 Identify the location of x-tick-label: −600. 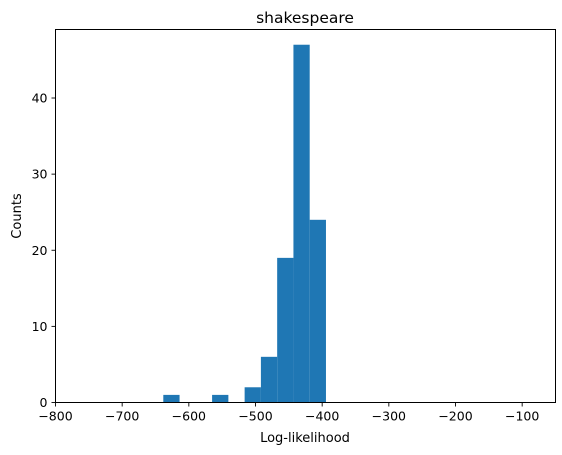
(189, 416).